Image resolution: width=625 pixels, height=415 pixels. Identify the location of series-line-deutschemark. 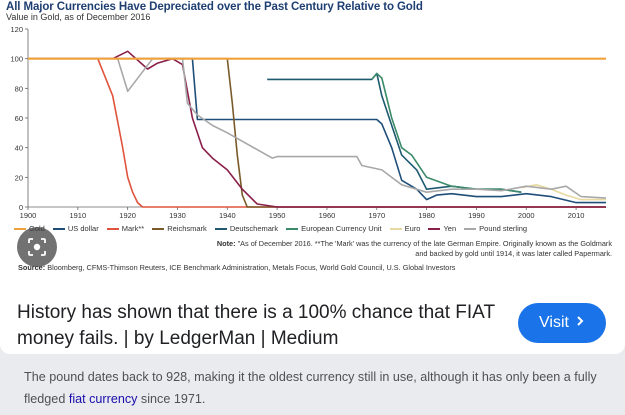
(394, 132).